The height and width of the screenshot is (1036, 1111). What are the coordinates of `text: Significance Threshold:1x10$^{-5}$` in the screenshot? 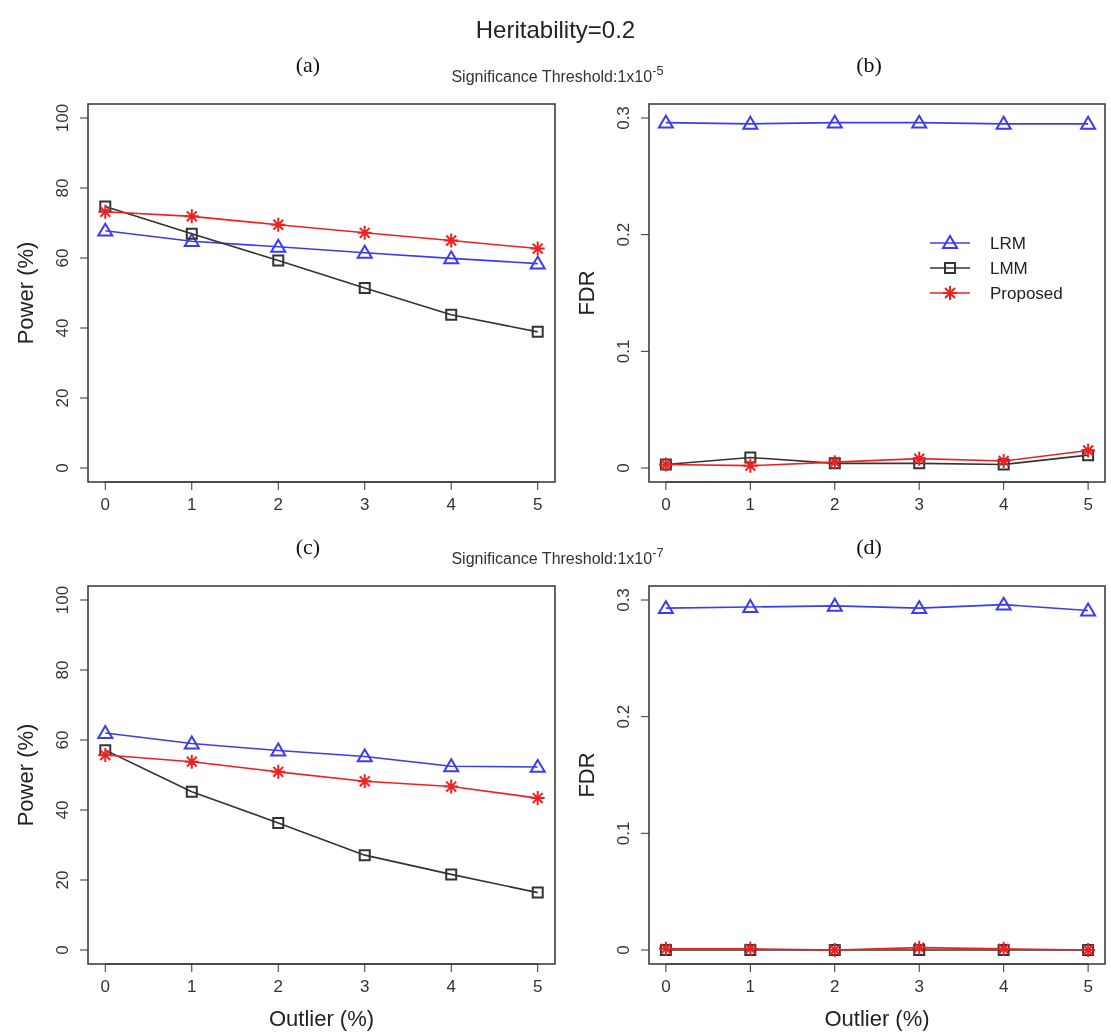 It's located at (557, 73).